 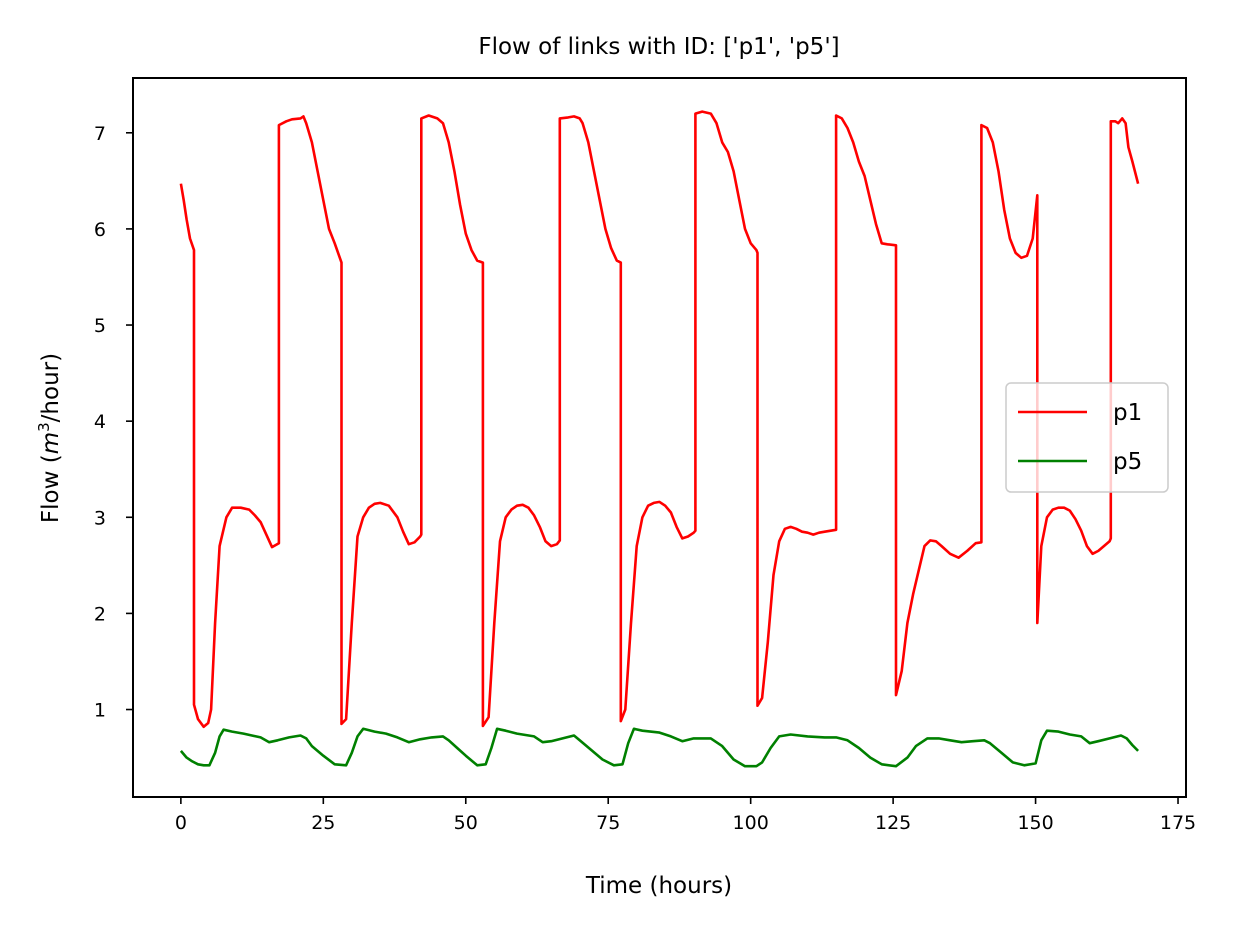 What do you see at coordinates (1178, 823) in the screenshot?
I see `x-tick-label: 175` at bounding box center [1178, 823].